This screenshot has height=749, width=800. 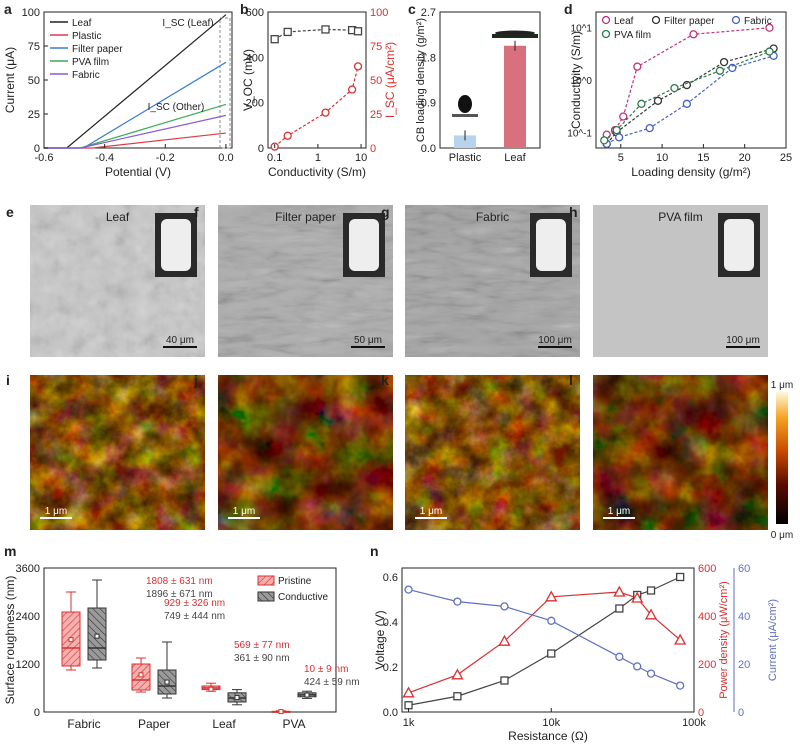 I want to click on legend-label-d: PVA film, so click(x=632, y=35).